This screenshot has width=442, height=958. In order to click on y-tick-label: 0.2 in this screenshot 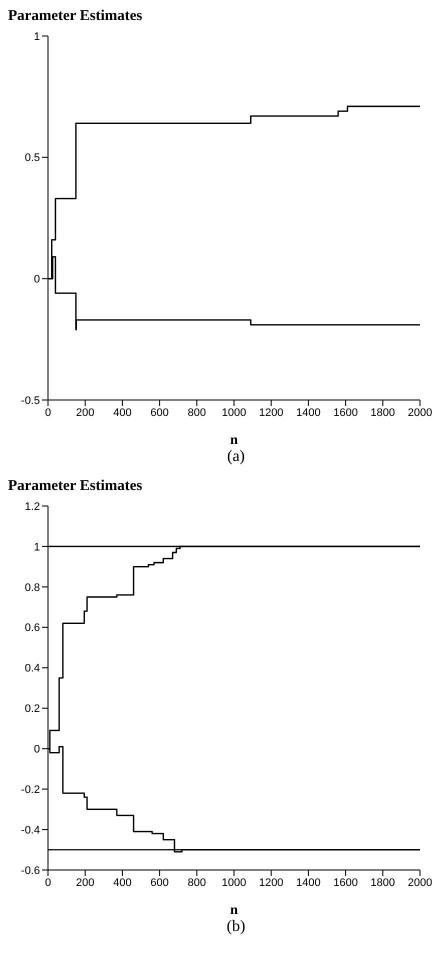, I will do `click(32, 709)`.